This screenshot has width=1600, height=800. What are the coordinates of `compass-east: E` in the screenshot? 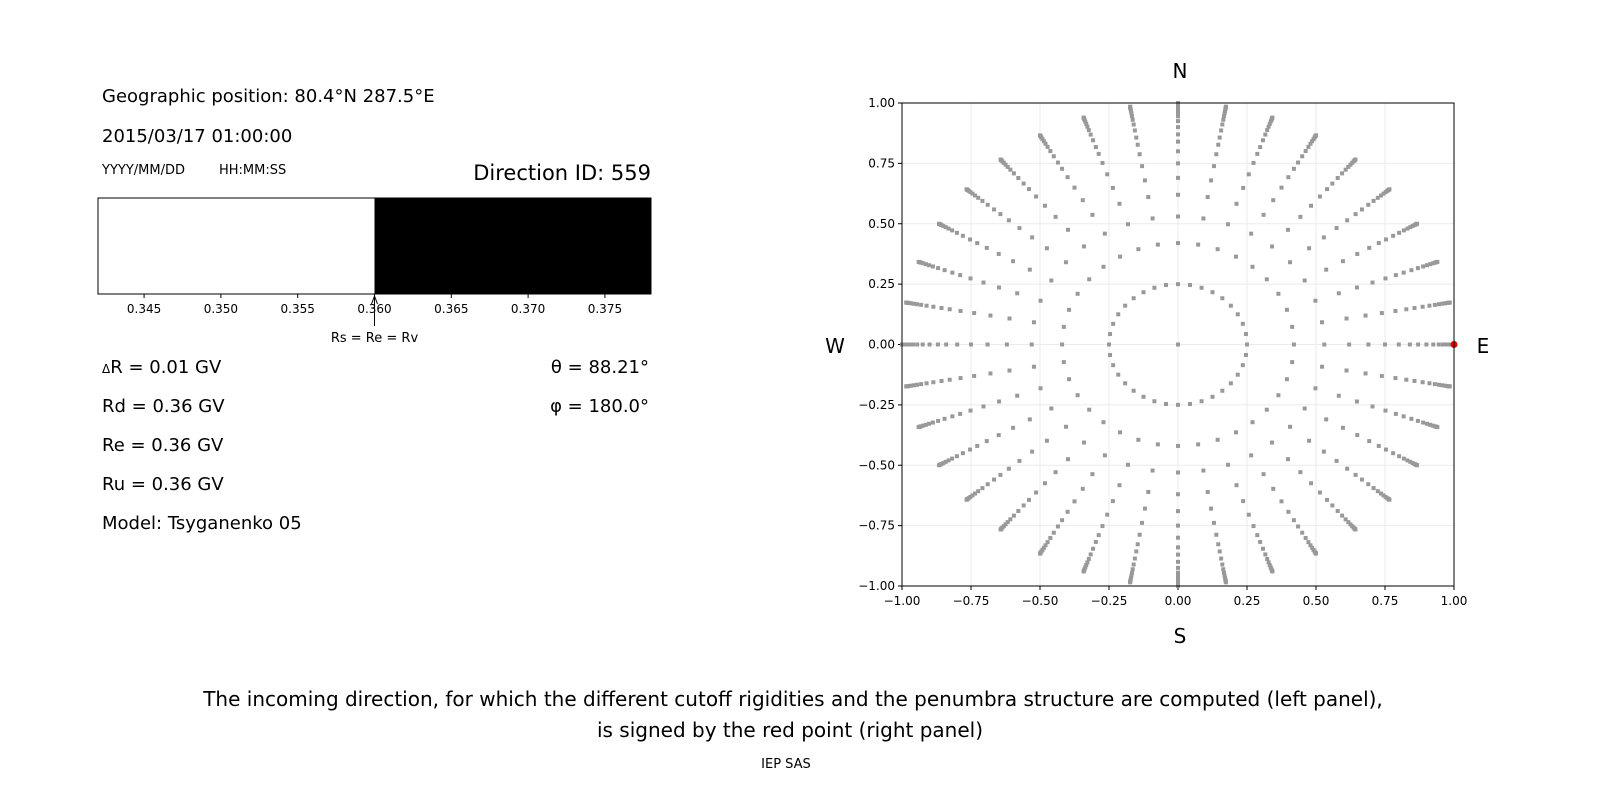 It's located at (1483, 346).